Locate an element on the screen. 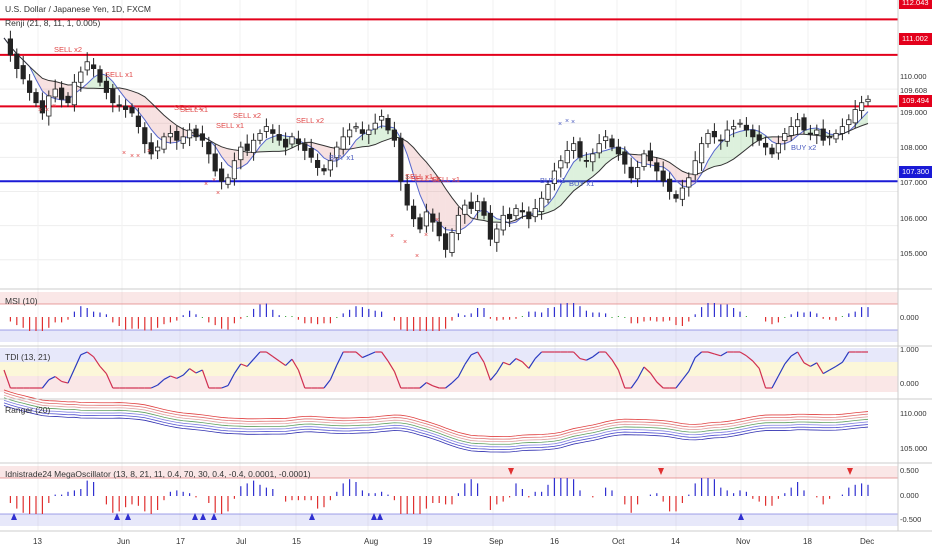  ranger-pane is located at coordinates (436, 421).